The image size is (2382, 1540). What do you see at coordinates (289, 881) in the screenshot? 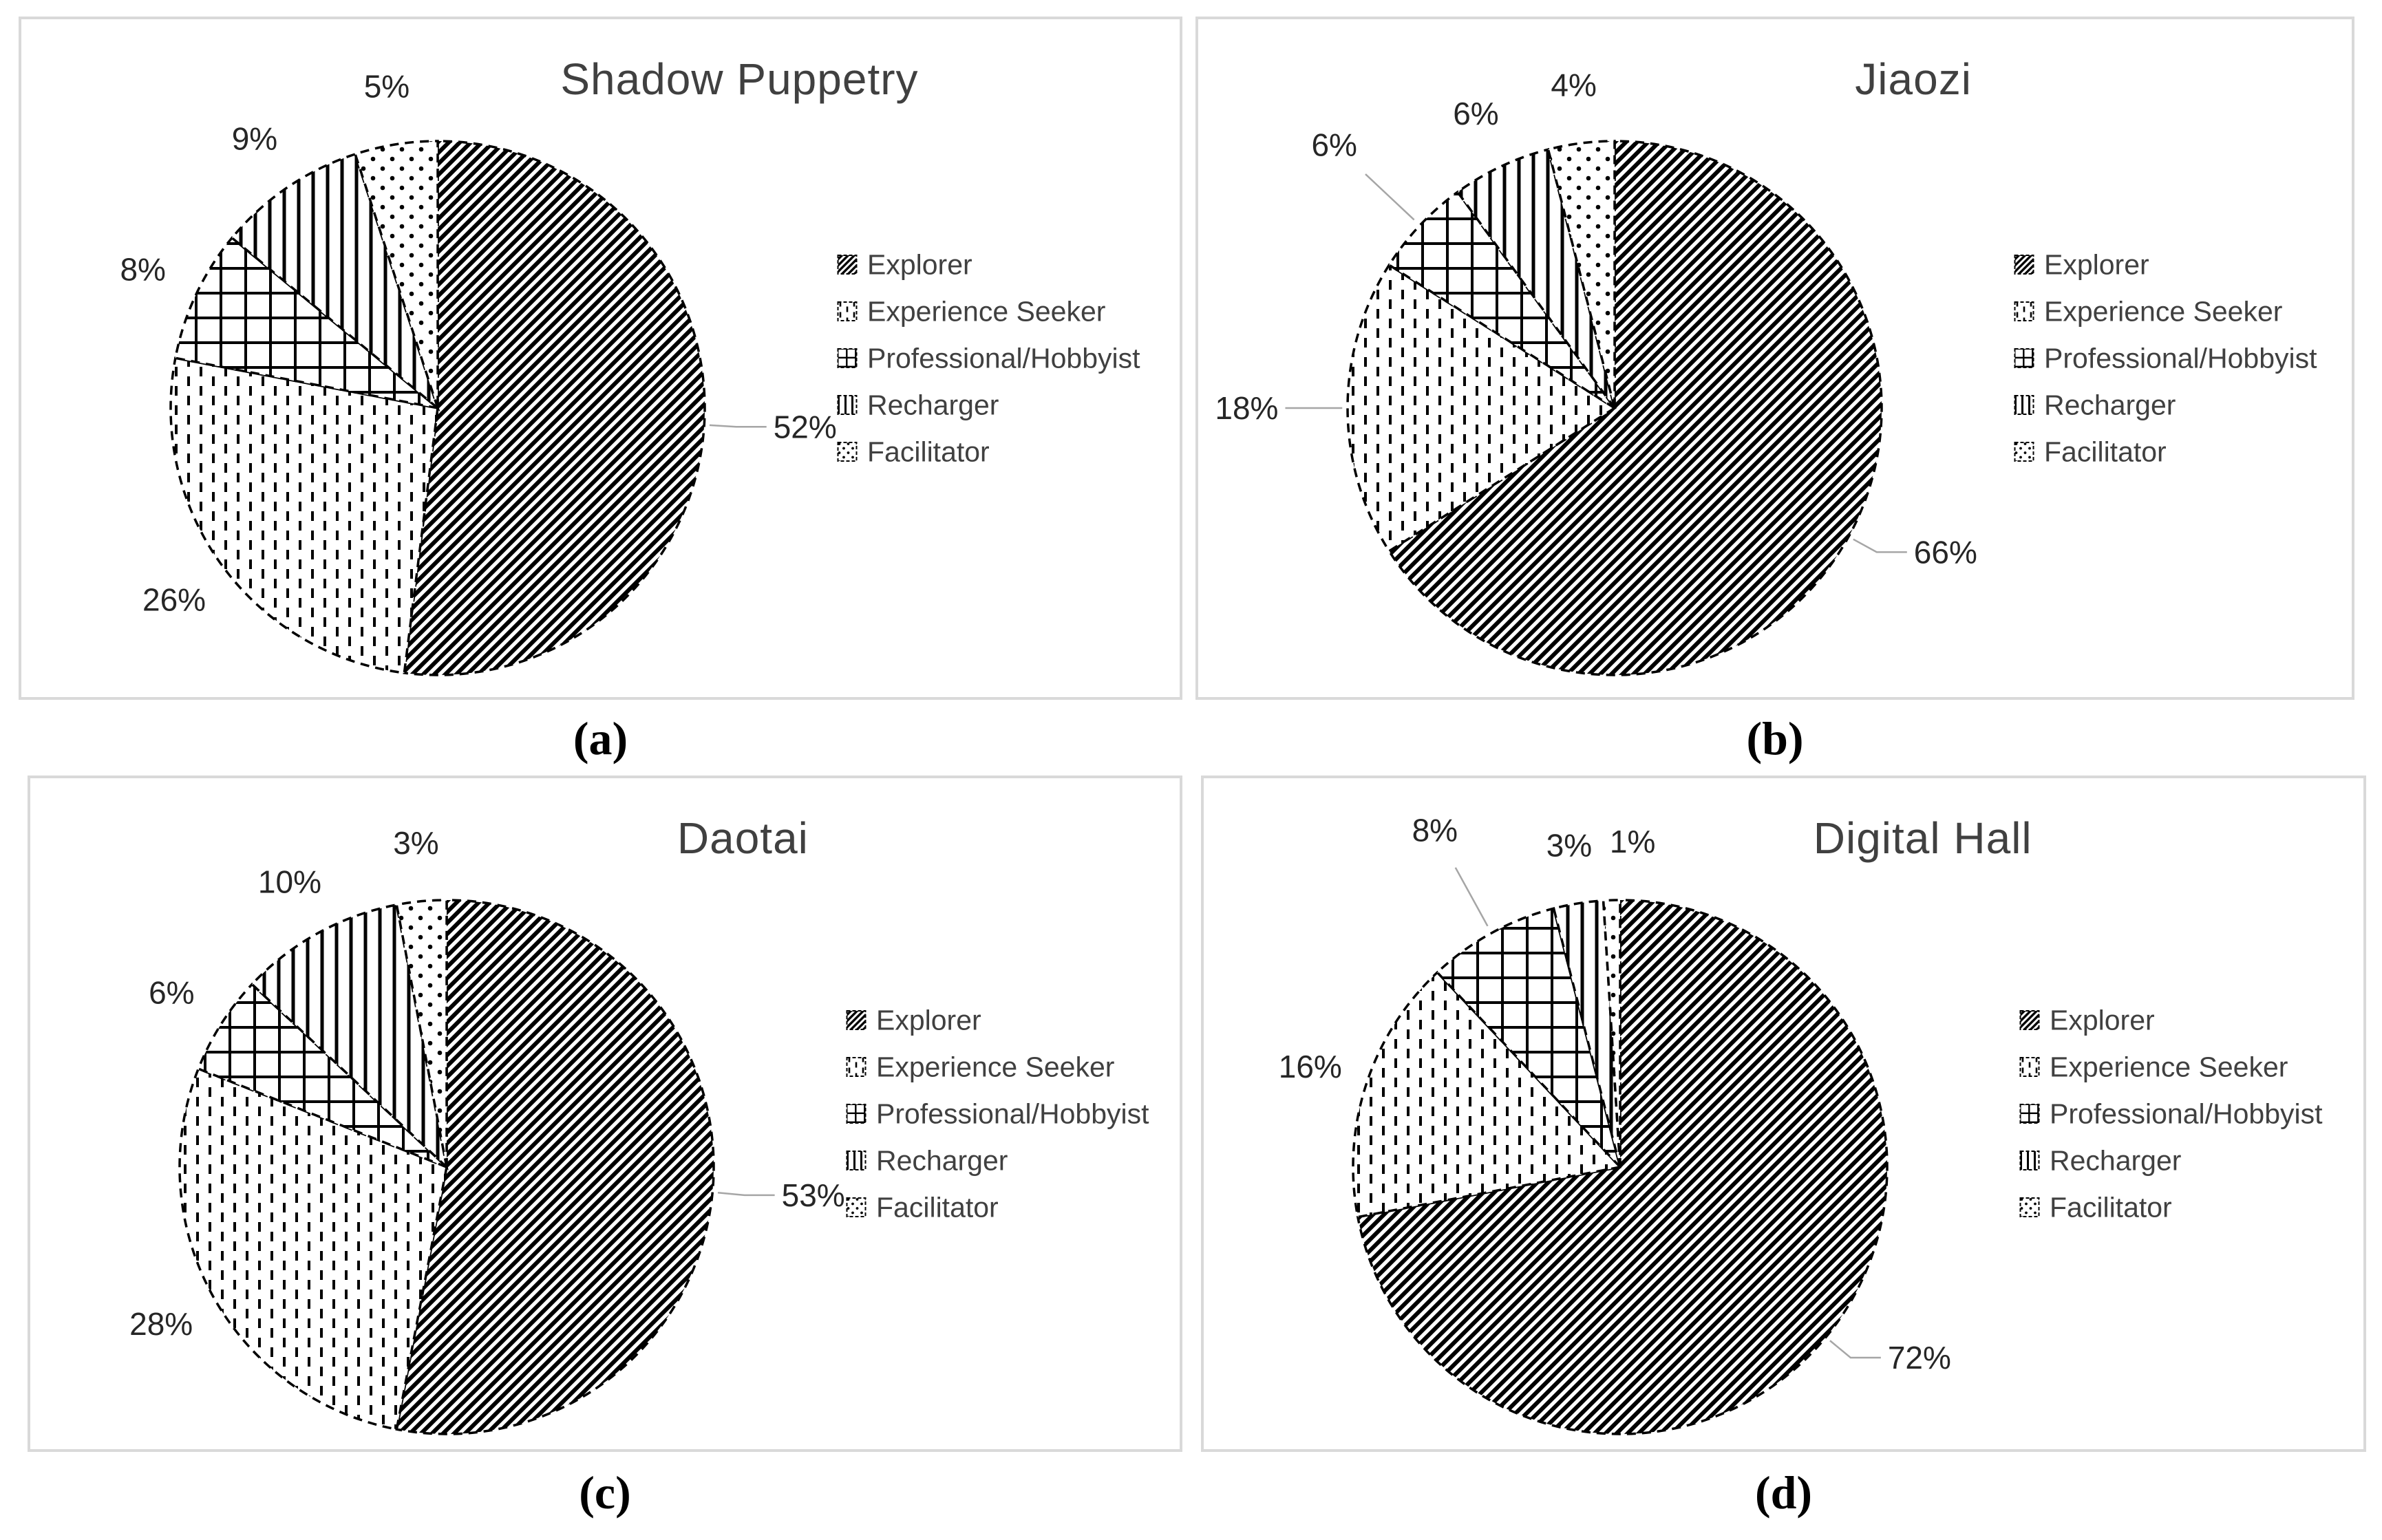
I see `percent-label-recharger: 10%` at bounding box center [289, 881].